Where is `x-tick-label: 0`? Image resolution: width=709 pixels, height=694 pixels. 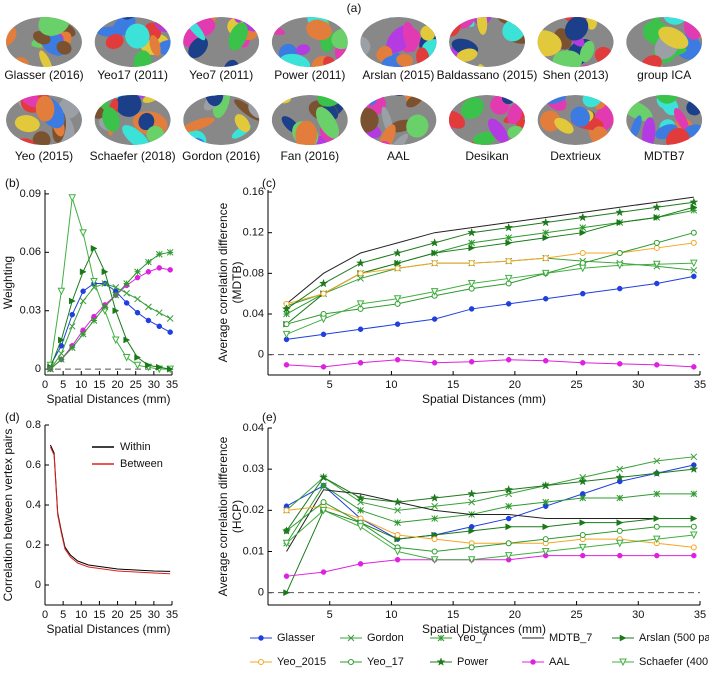 x-tick-label: 0 is located at coordinates (45, 385).